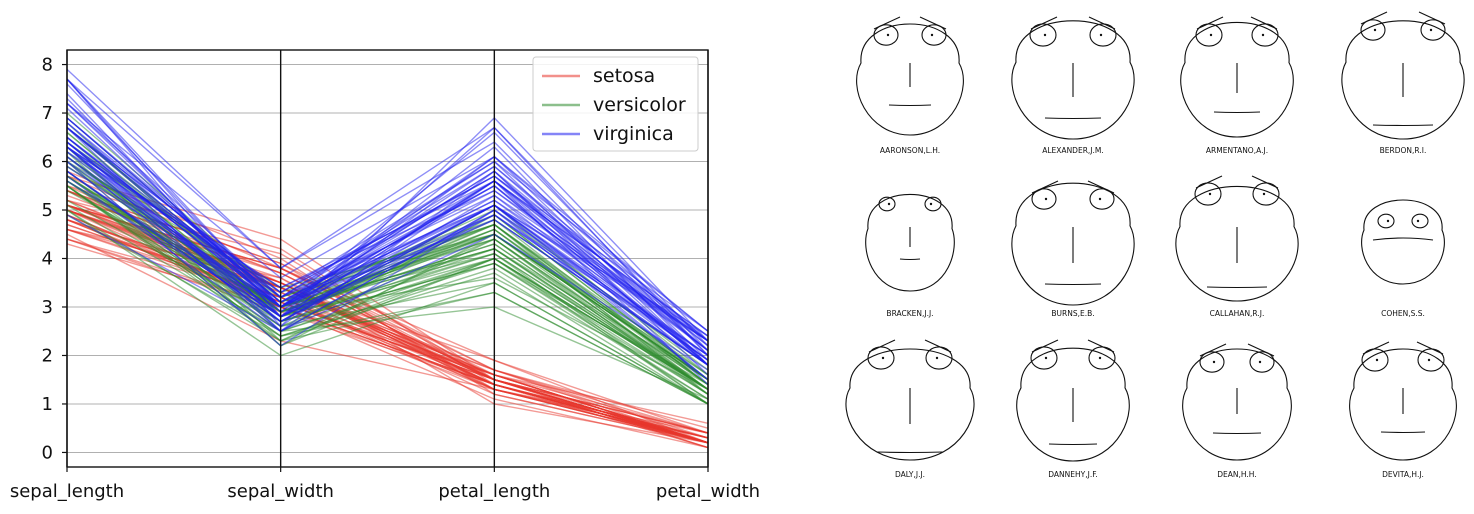 This screenshot has height=514, width=1474. What do you see at coordinates (47, 162) in the screenshot?
I see `y-tick-label: 6` at bounding box center [47, 162].